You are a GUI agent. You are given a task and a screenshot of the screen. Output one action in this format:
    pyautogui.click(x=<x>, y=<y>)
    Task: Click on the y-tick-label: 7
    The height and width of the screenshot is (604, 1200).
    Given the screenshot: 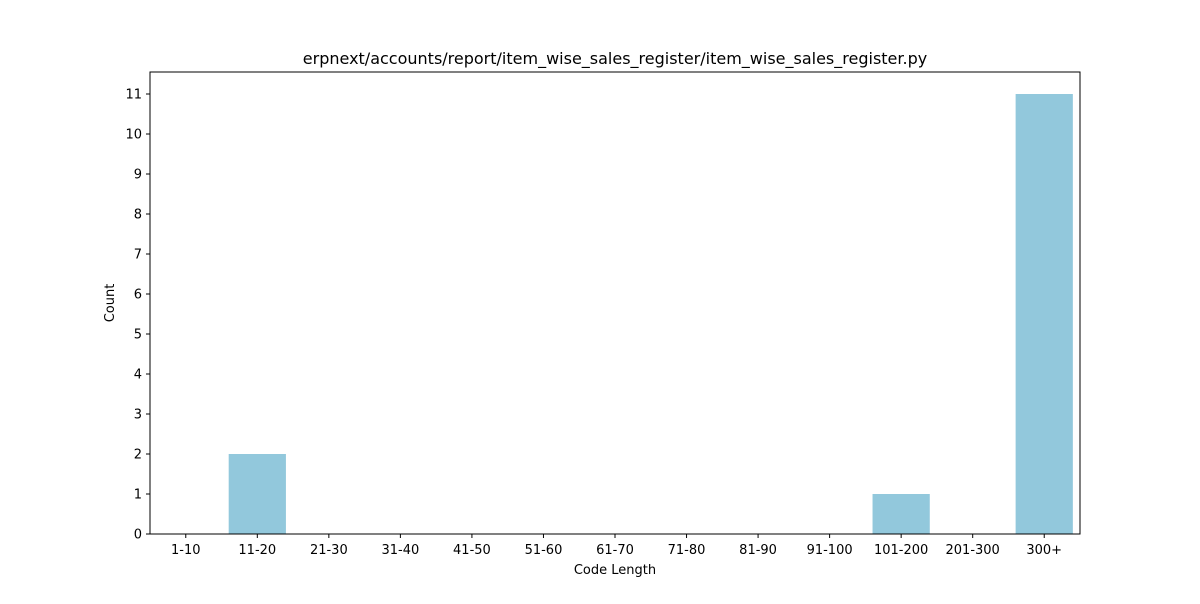 What is the action you would take?
    pyautogui.click(x=138, y=255)
    